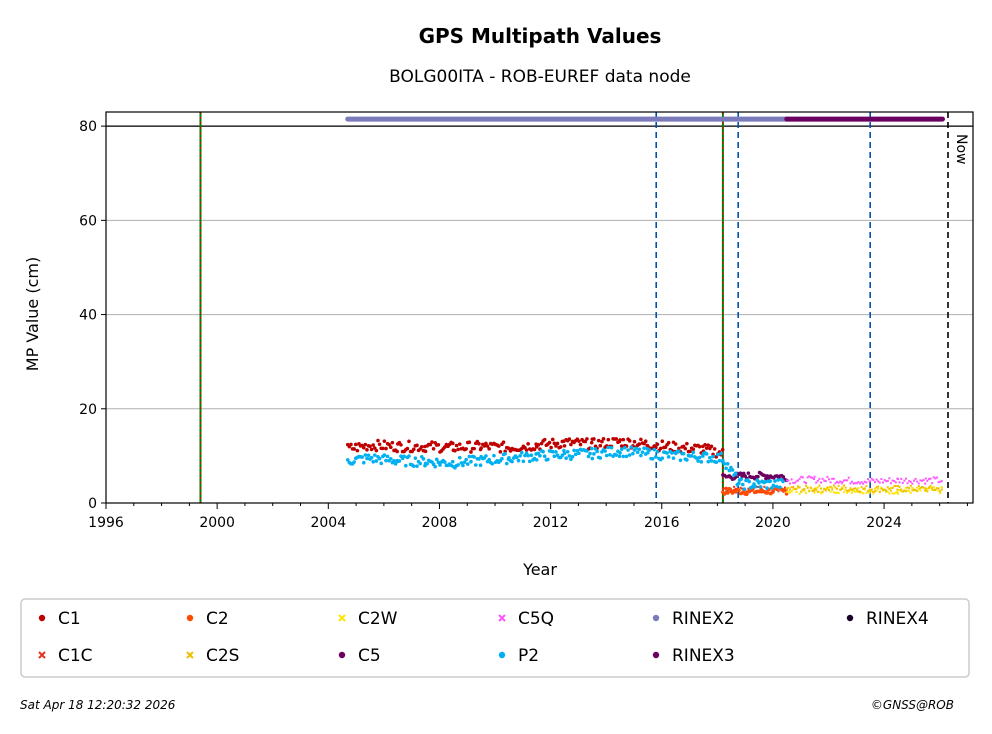 This screenshot has width=992, height=734. What do you see at coordinates (75, 656) in the screenshot?
I see `legend-label: C1C` at bounding box center [75, 656].